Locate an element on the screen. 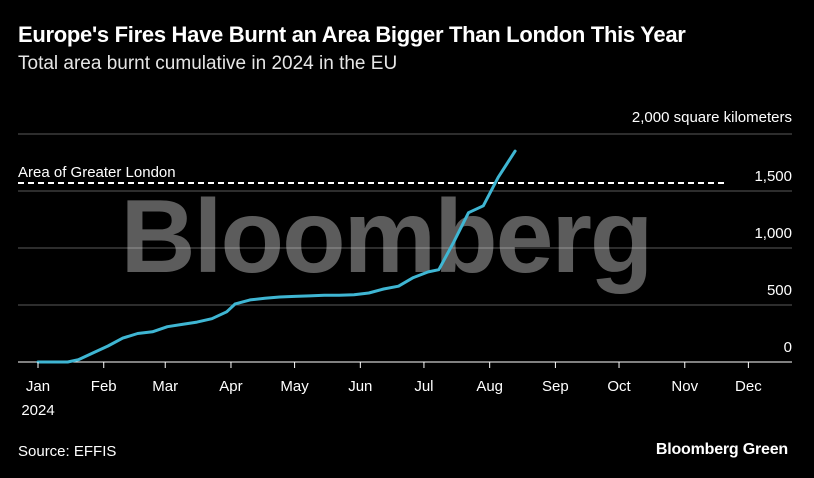  brand-logo: Bloomberg Green is located at coordinates (721, 449).